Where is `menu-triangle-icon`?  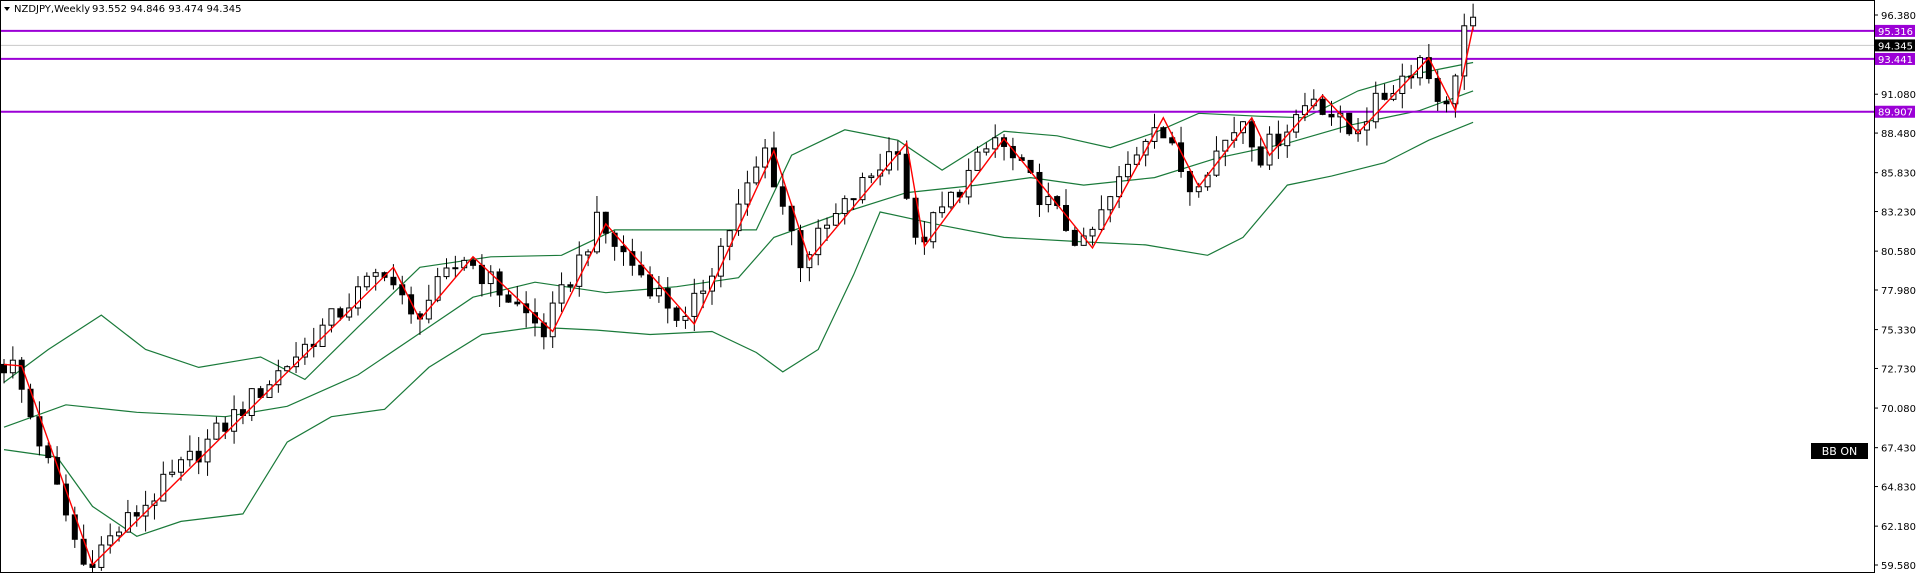
menu-triangle-icon is located at coordinates (7, 9).